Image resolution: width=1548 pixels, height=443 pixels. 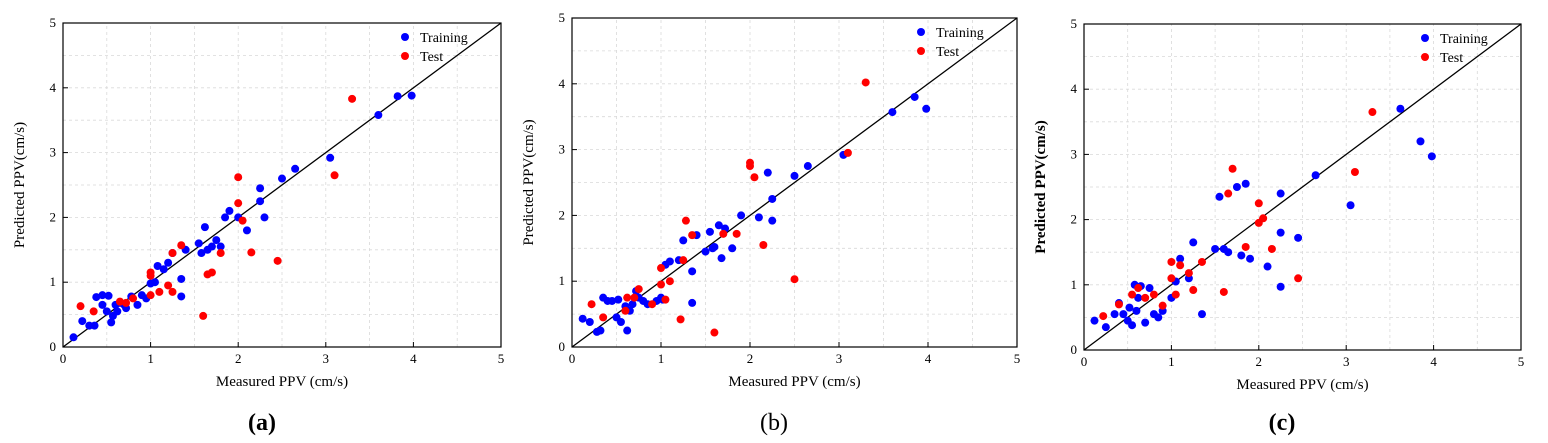 What do you see at coordinates (562, 17) in the screenshot?
I see `y-tick-label: 5` at bounding box center [562, 17].